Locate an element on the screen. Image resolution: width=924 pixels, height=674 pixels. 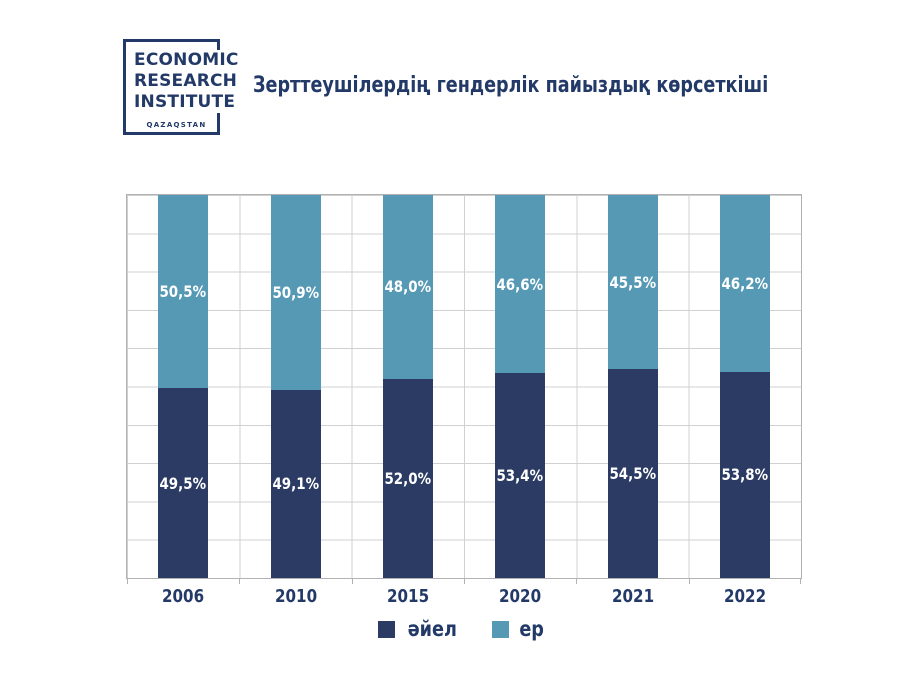
legend-item-er: ер is located at coordinates (519, 629).